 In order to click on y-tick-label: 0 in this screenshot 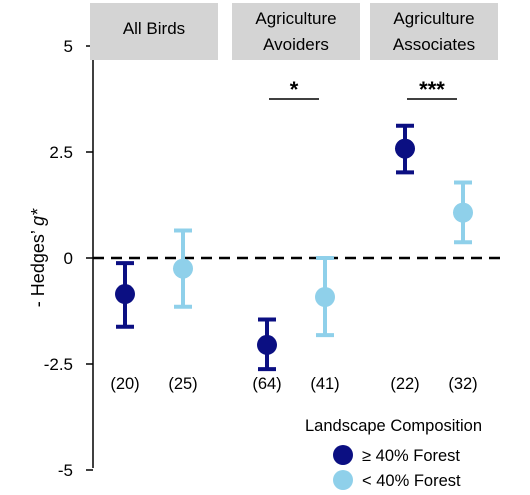, I will do `click(68, 258)`.